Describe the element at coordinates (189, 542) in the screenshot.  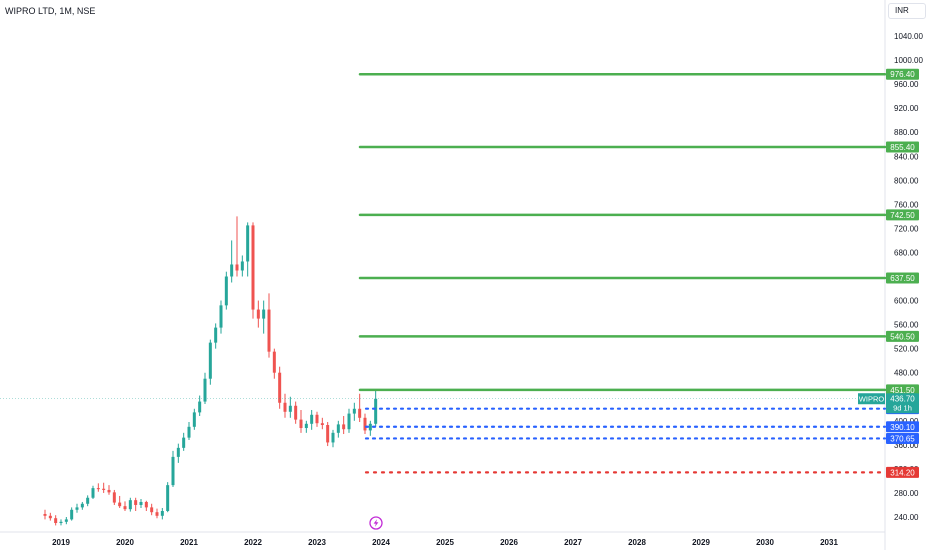
I see `x-tick-label: 2021` at that location.